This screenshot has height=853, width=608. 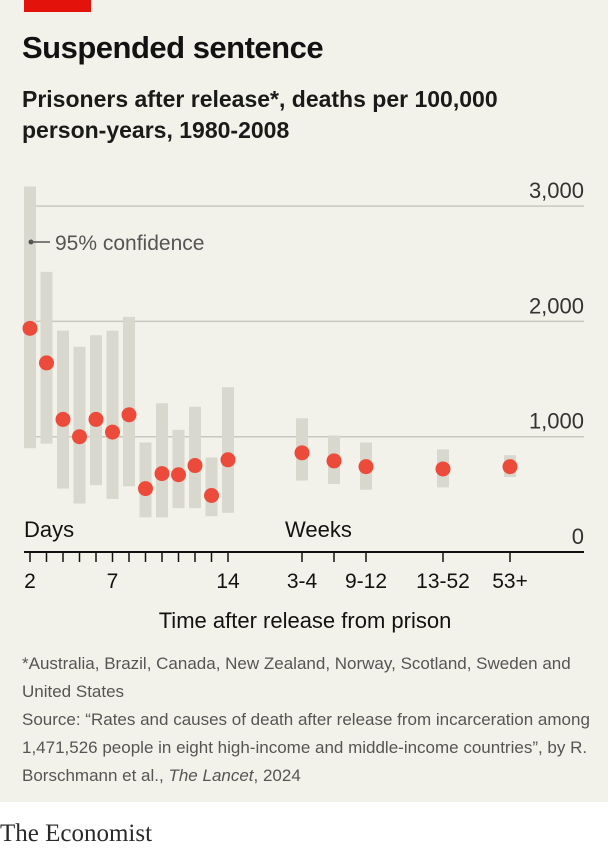 What do you see at coordinates (228, 581) in the screenshot?
I see `x-tick-label: 14` at bounding box center [228, 581].